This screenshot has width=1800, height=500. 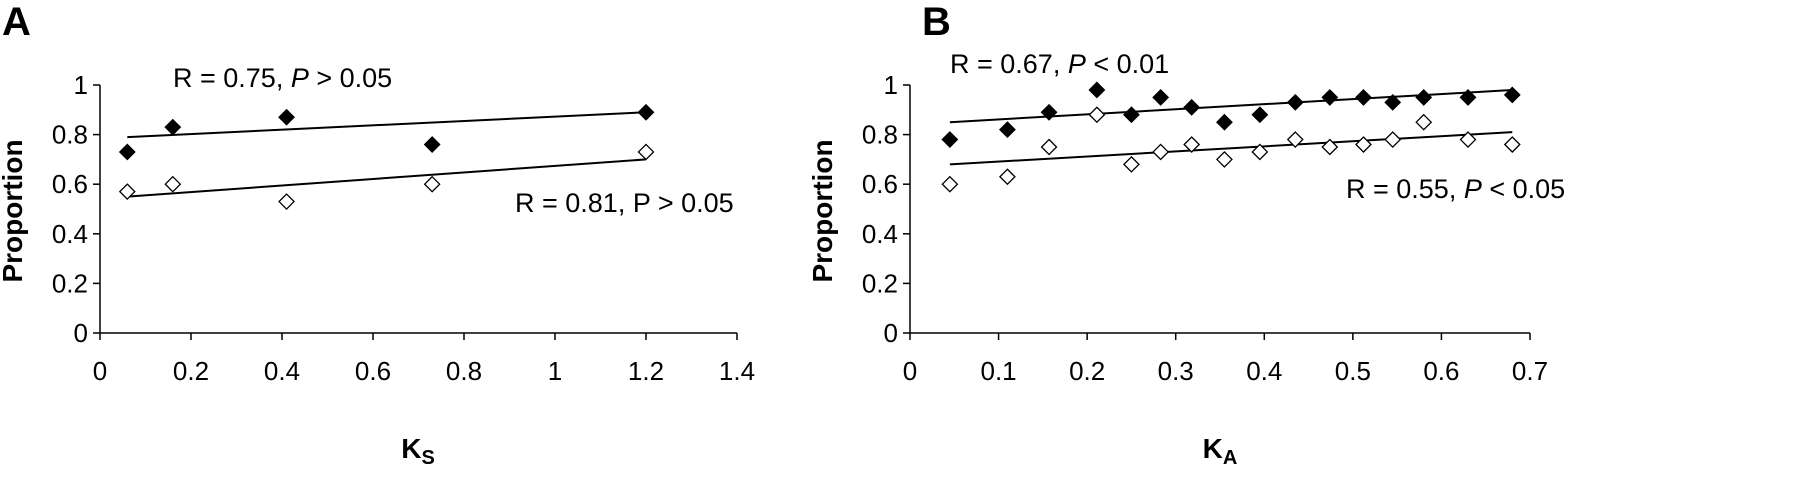 What do you see at coordinates (646, 371) in the screenshot?
I see `x-tick-label: 1.2` at bounding box center [646, 371].